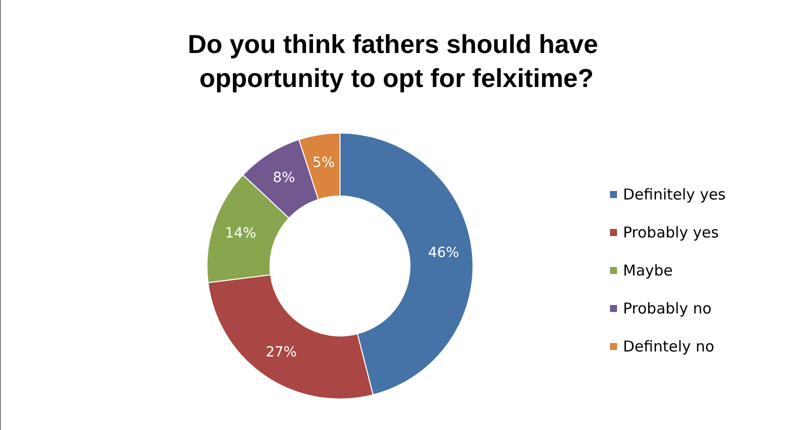 This screenshot has height=430, width=792. What do you see at coordinates (323, 162) in the screenshot?
I see `data-label: 5%` at bounding box center [323, 162].